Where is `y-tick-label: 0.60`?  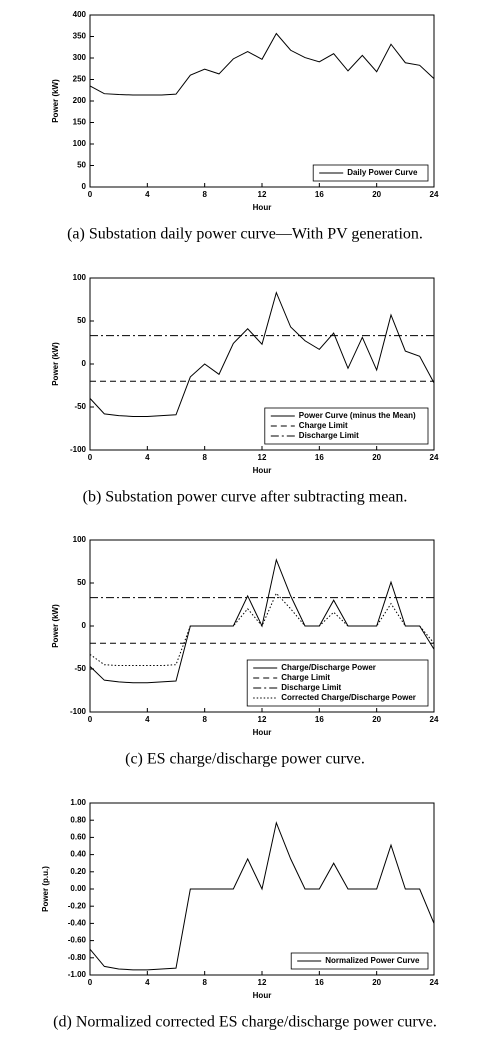
y-tick-label: 0.60 is located at coordinates (78, 837).